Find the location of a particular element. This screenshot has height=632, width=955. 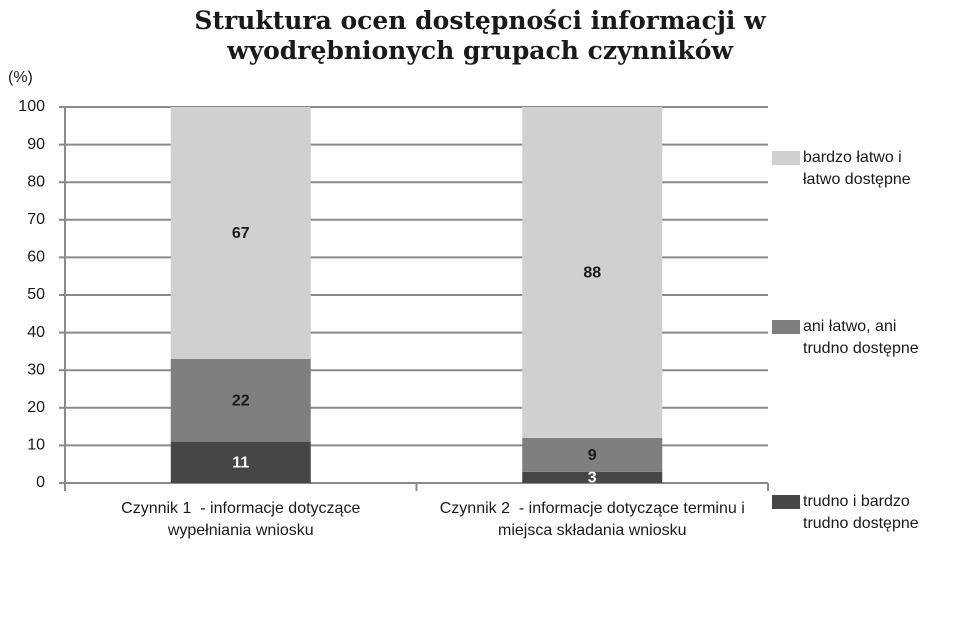

data-label: 88 is located at coordinates (592, 273).